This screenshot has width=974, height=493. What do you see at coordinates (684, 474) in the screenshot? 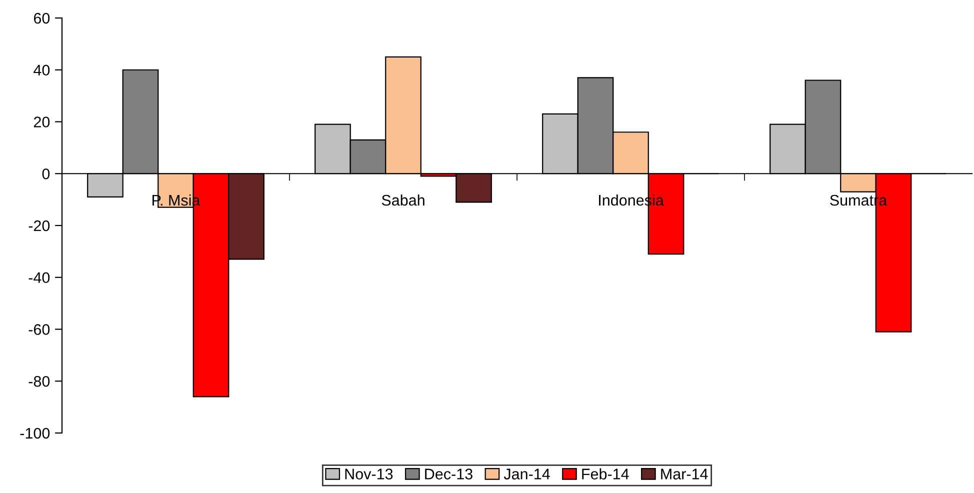
I see `legend-label: Mar-14` at bounding box center [684, 474].